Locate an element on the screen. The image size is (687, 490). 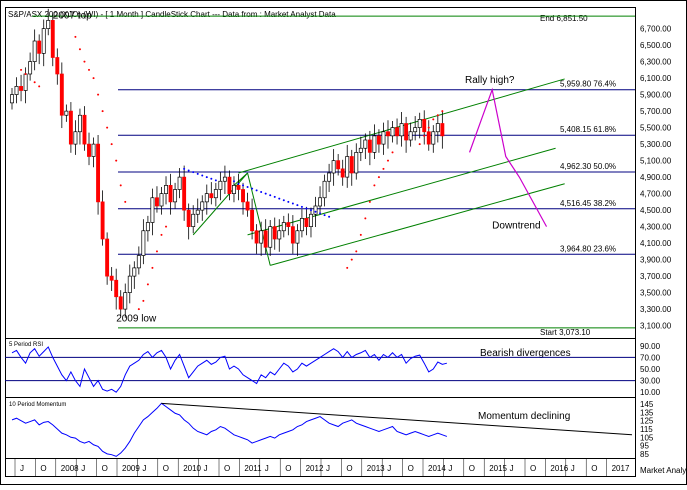
date-tick-label: 2014 is located at coordinates (437, 468).